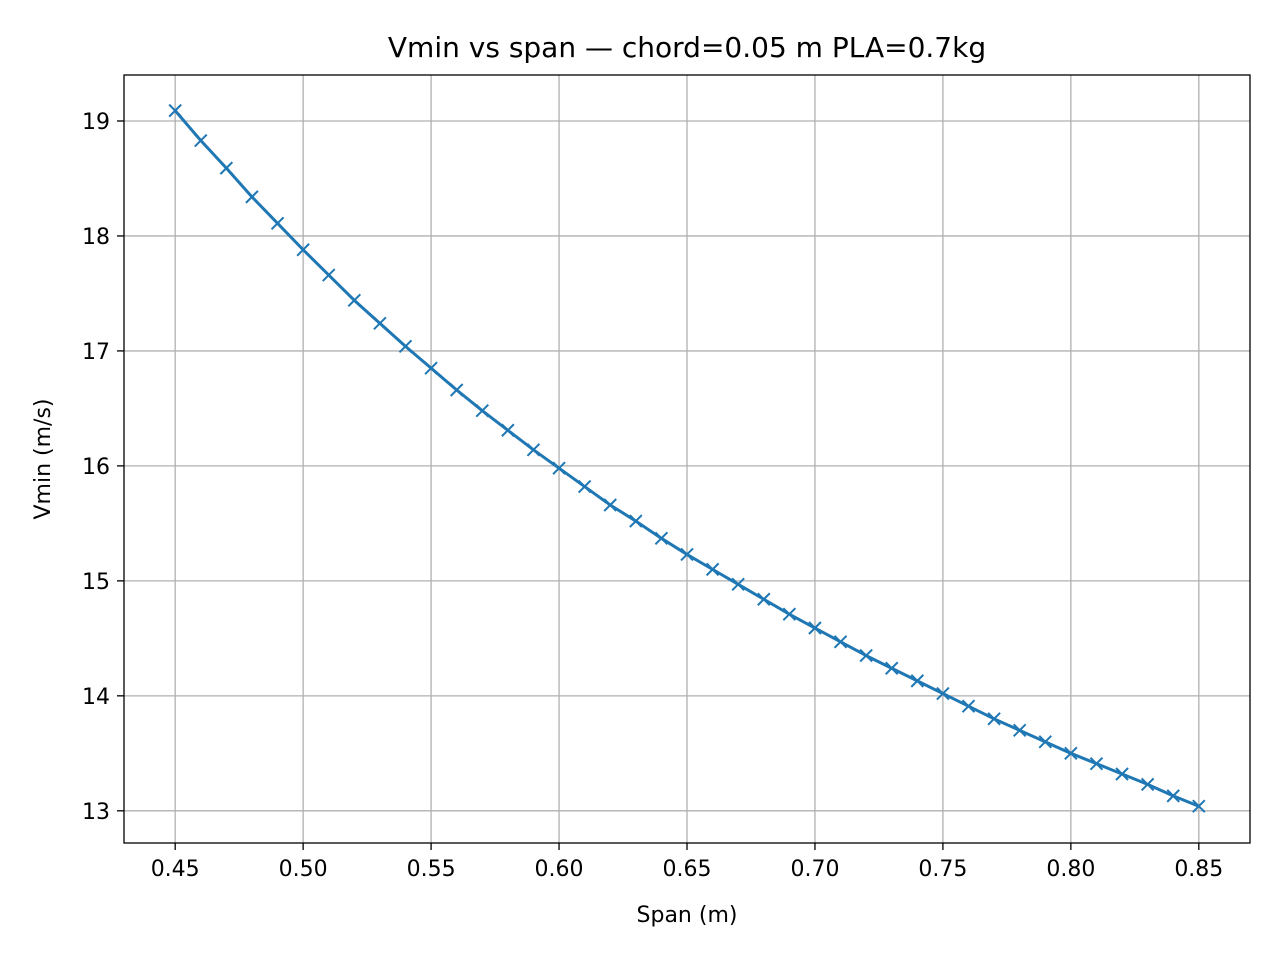 Image resolution: width=1280 pixels, height=960 pixels. Describe the element at coordinates (559, 869) in the screenshot. I see `x-tick-label: 0.60` at that location.